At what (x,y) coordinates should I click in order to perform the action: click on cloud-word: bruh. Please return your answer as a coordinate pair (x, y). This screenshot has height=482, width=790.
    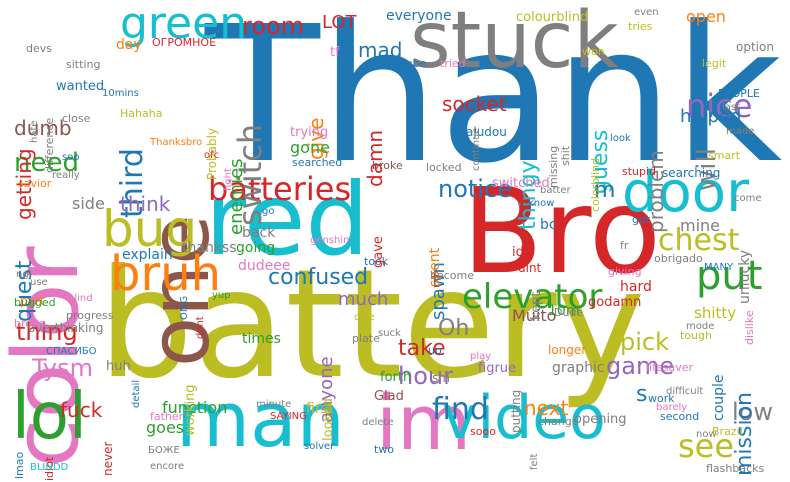
    Looking at the image, I should click on (166, 274).